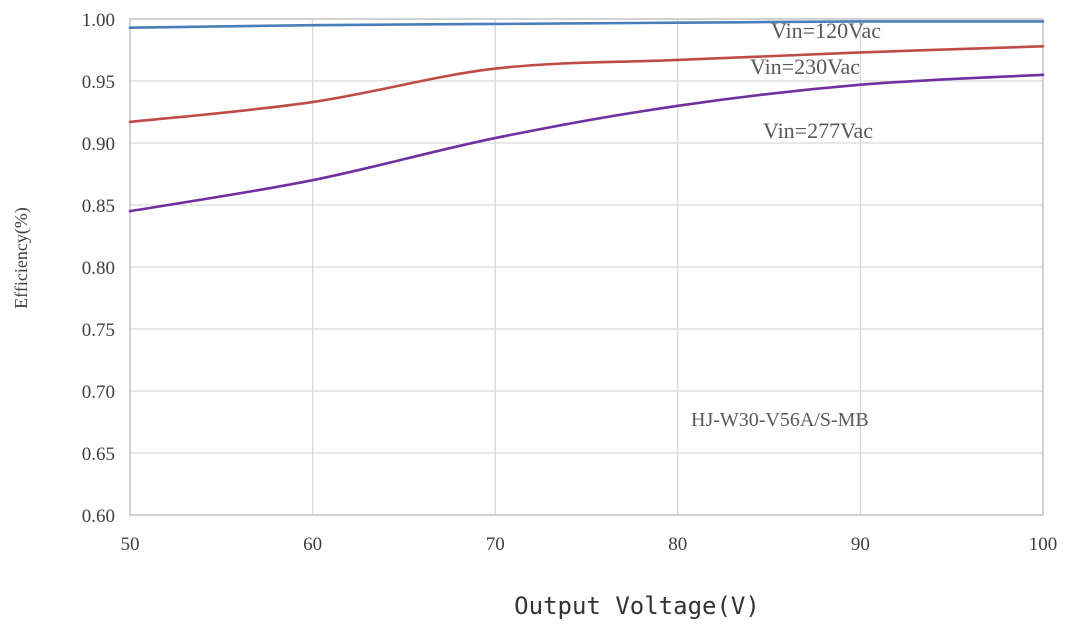  Describe the element at coordinates (826, 30) in the screenshot. I see `series-label-vin-120: Vin=120Vac` at that location.